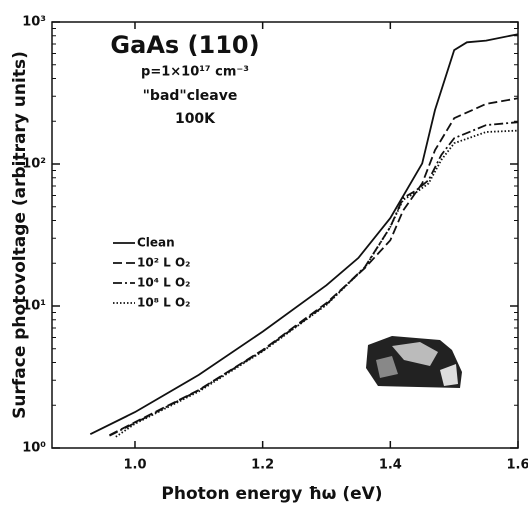  What do you see at coordinates (262, 465) in the screenshot?
I see `x-tick-label: 1.2` at bounding box center [262, 465].